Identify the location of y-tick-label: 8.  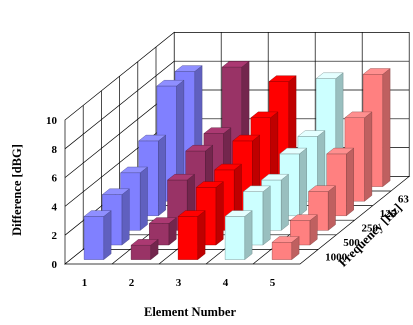
(55, 150).